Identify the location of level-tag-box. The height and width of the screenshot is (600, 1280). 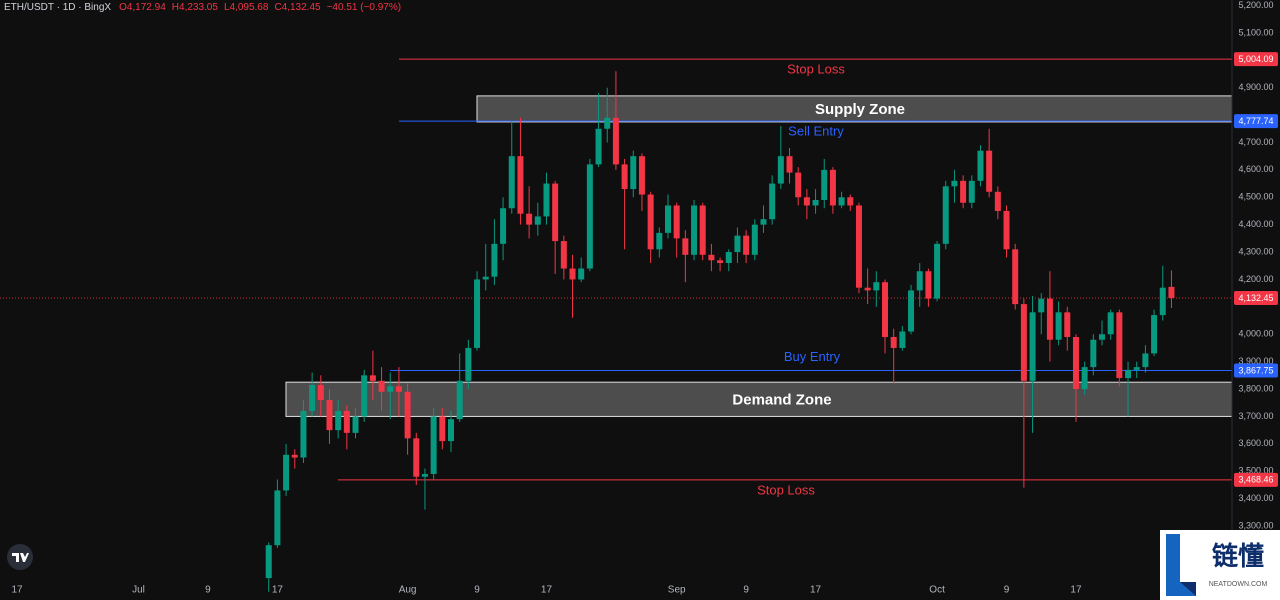
(1256, 59).